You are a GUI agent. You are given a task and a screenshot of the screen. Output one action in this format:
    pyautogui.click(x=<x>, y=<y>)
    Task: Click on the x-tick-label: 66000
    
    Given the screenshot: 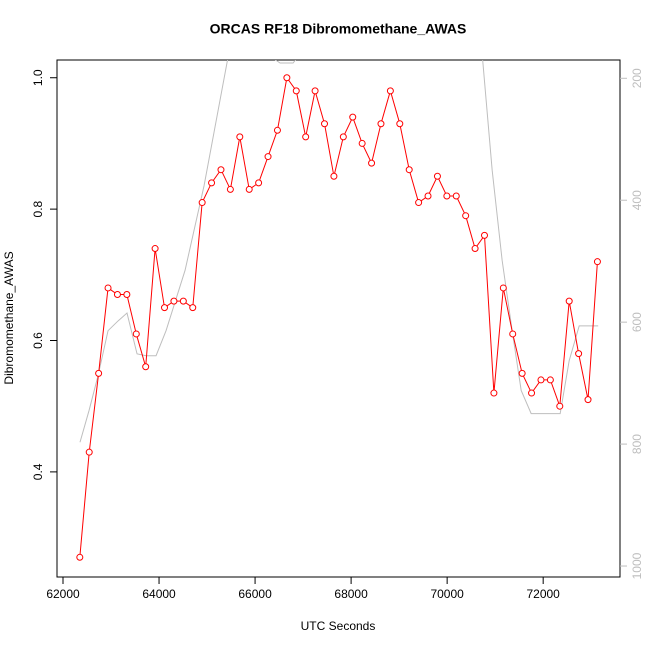 What is the action you would take?
    pyautogui.click(x=255, y=594)
    